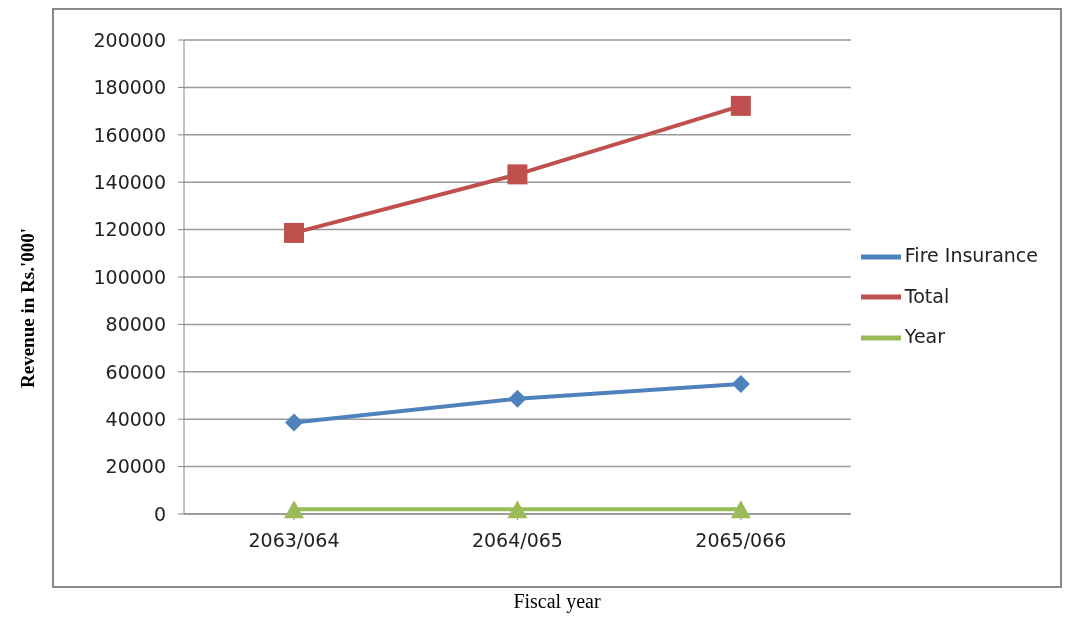 This screenshot has width=1074, height=626. Describe the element at coordinates (135, 466) in the screenshot. I see `y-tick-label: 20000` at that location.